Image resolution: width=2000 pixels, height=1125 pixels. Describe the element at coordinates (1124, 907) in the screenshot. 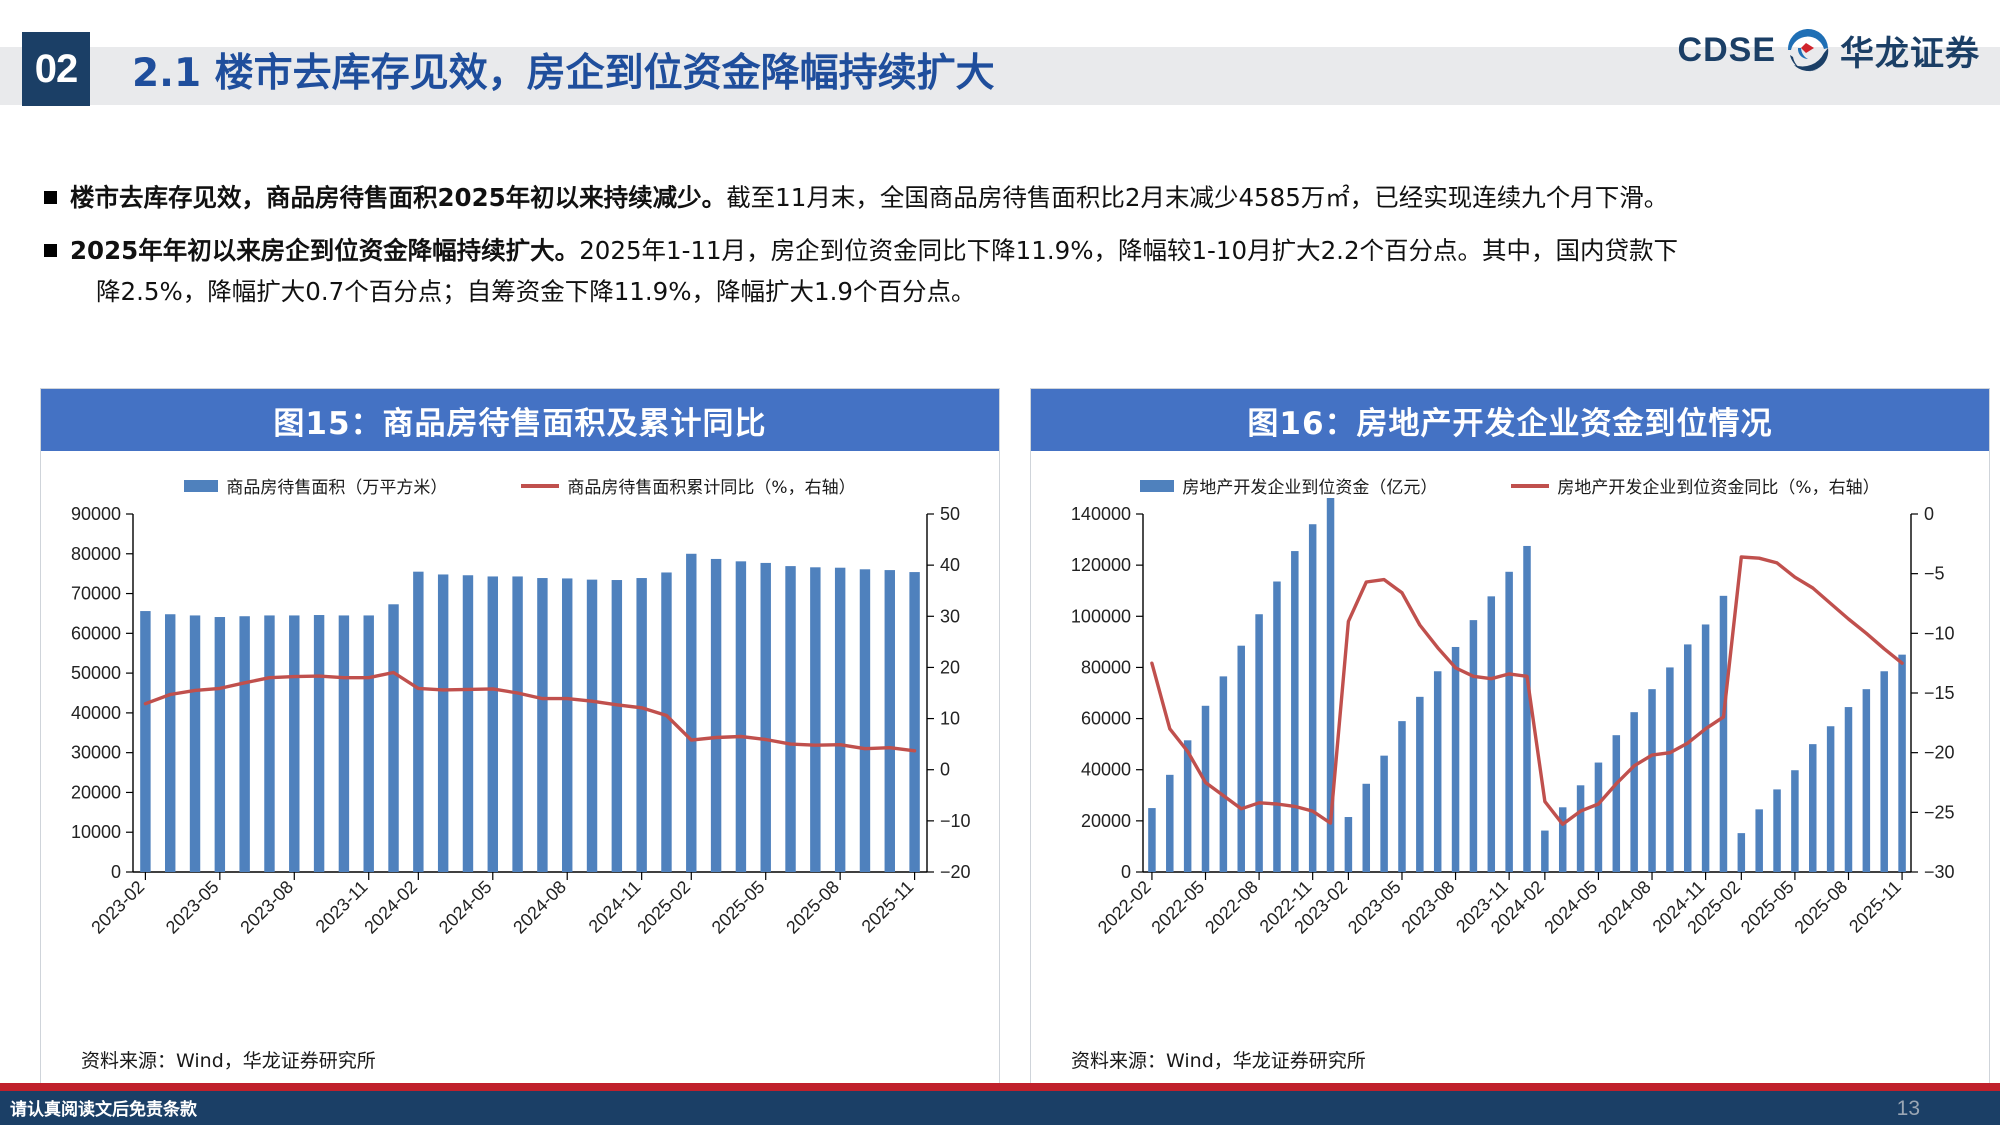

I see `svg-text: 2022-02` at that location.